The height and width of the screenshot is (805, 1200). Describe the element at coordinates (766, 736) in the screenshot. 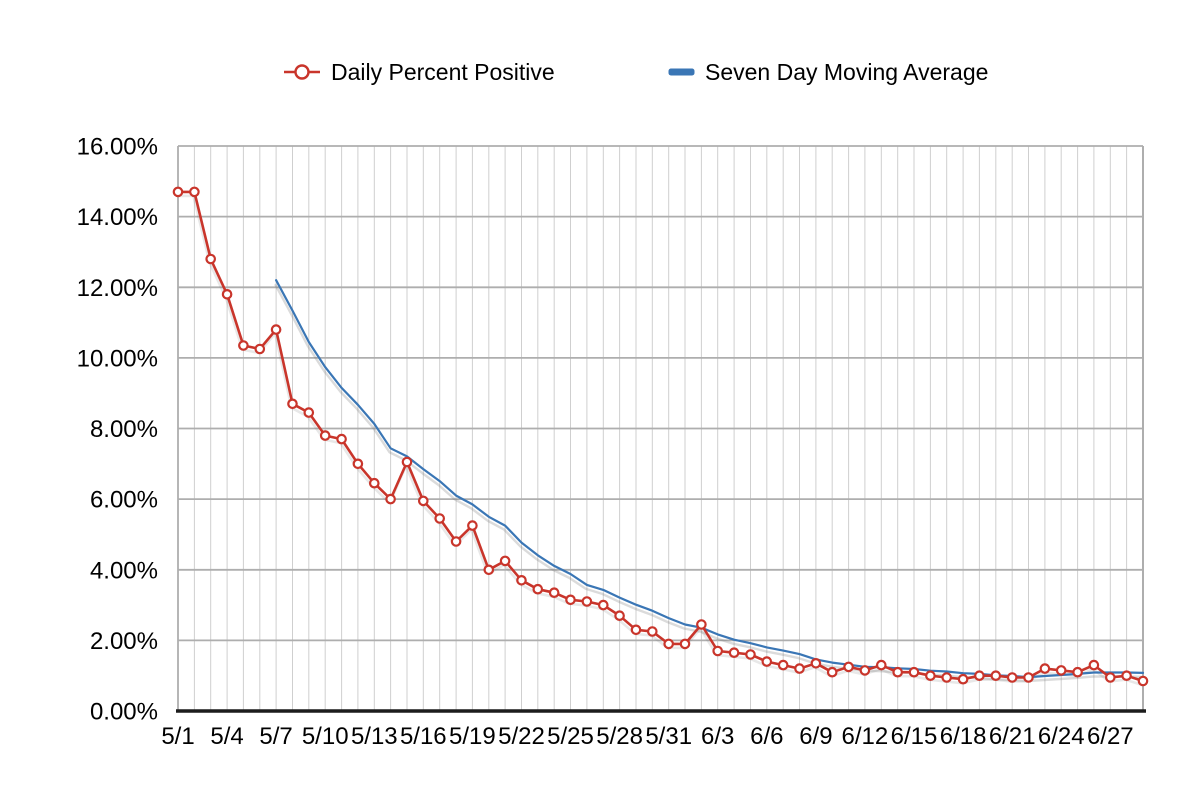

I see `svg-text: 6/6` at that location.